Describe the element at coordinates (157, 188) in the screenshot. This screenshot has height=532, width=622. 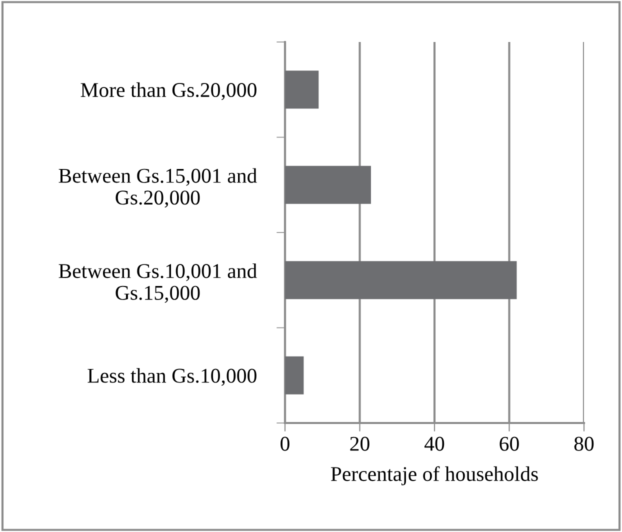
I see `y-tick-label: Between Gs.15,001 and Gs.20,000` at that location.